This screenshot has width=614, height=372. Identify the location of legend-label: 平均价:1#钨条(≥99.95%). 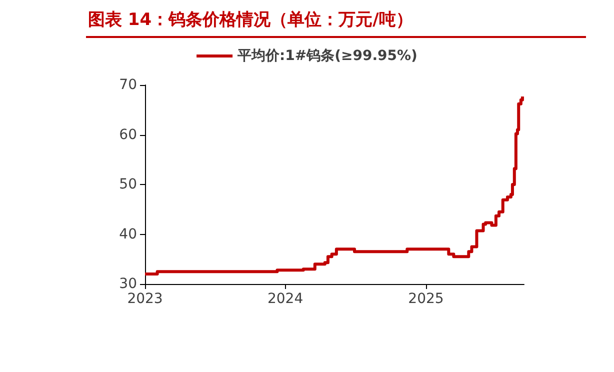
(327, 56).